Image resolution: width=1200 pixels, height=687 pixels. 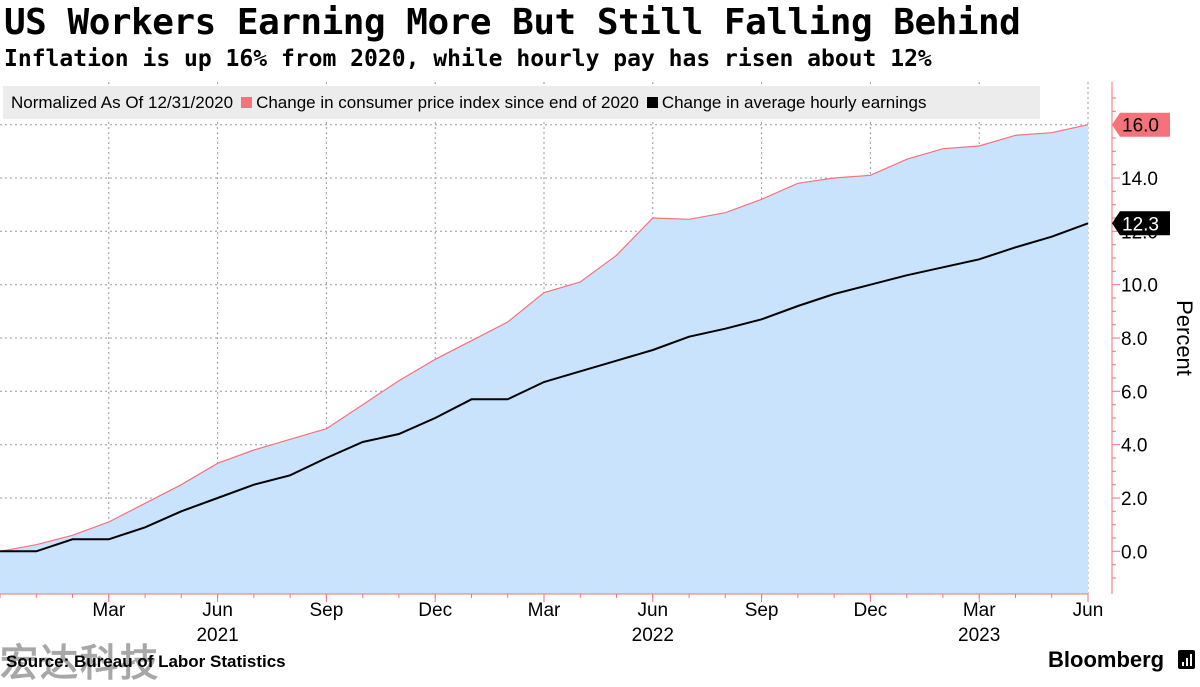 What do you see at coordinates (653, 635) in the screenshot?
I see `x-year-label-1: 2022` at bounding box center [653, 635].